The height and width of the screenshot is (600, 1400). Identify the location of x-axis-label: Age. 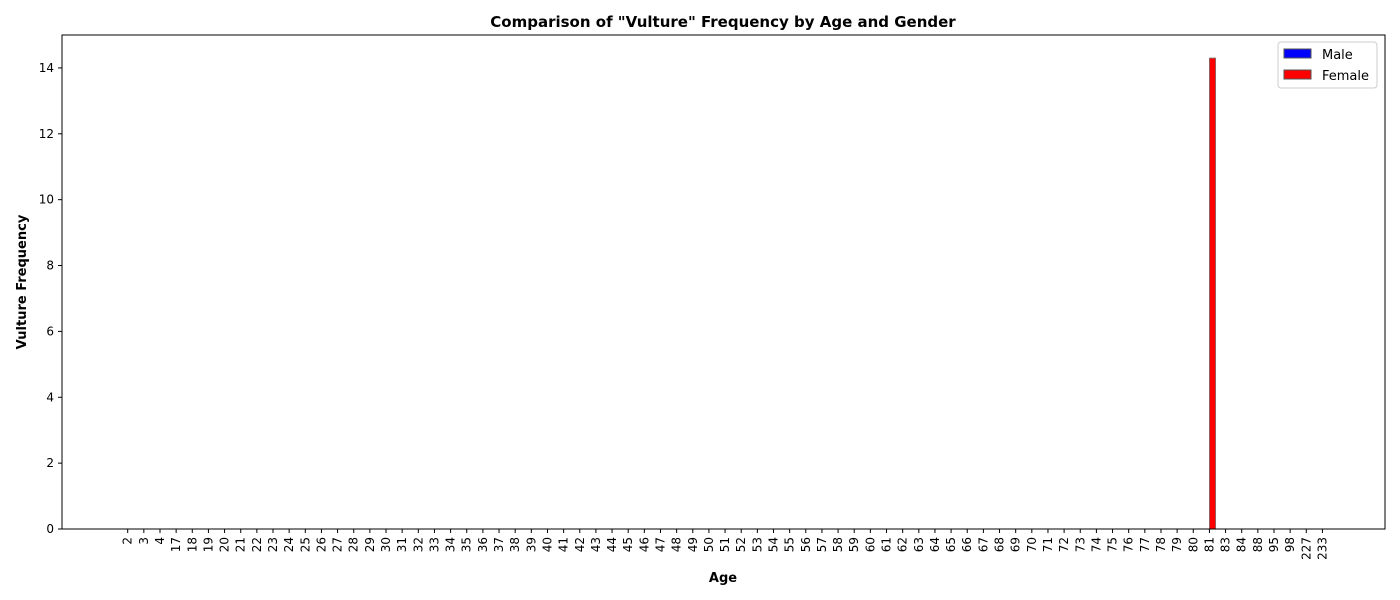
(723, 578).